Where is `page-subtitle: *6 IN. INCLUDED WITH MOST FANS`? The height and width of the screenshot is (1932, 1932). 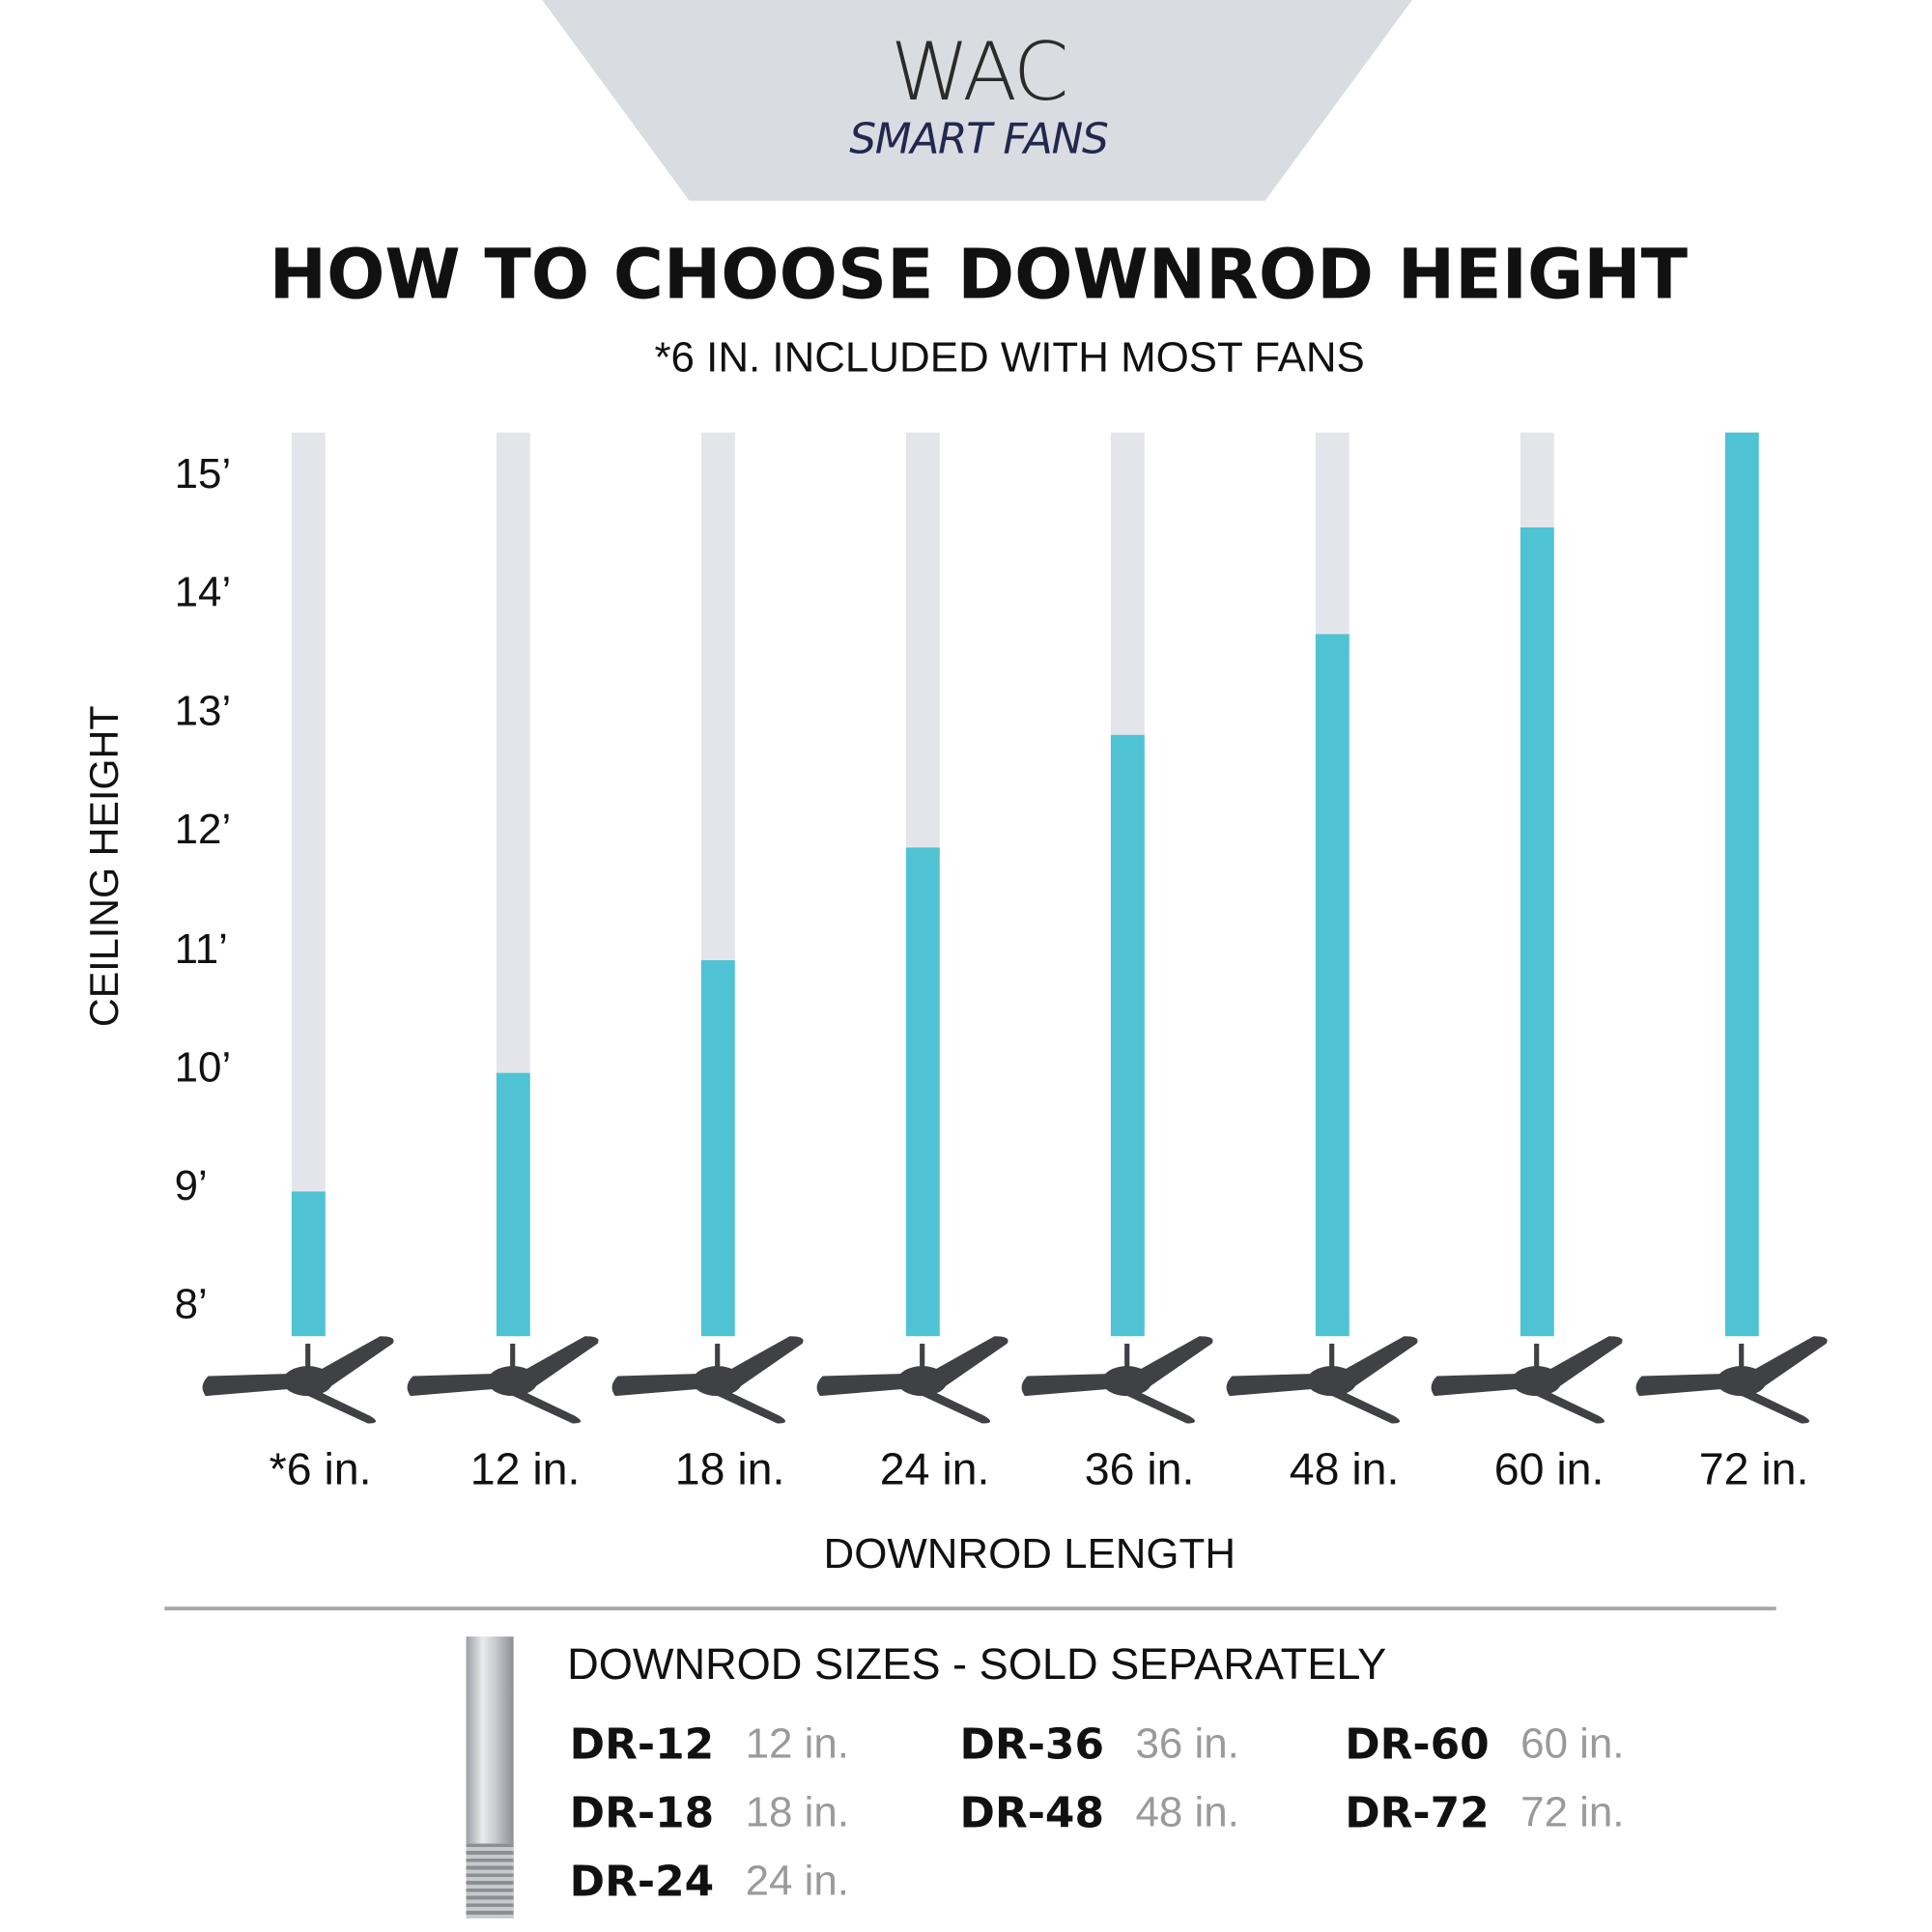 page-subtitle: *6 IN. INCLUDED WITH MOST FANS is located at coordinates (1009, 357).